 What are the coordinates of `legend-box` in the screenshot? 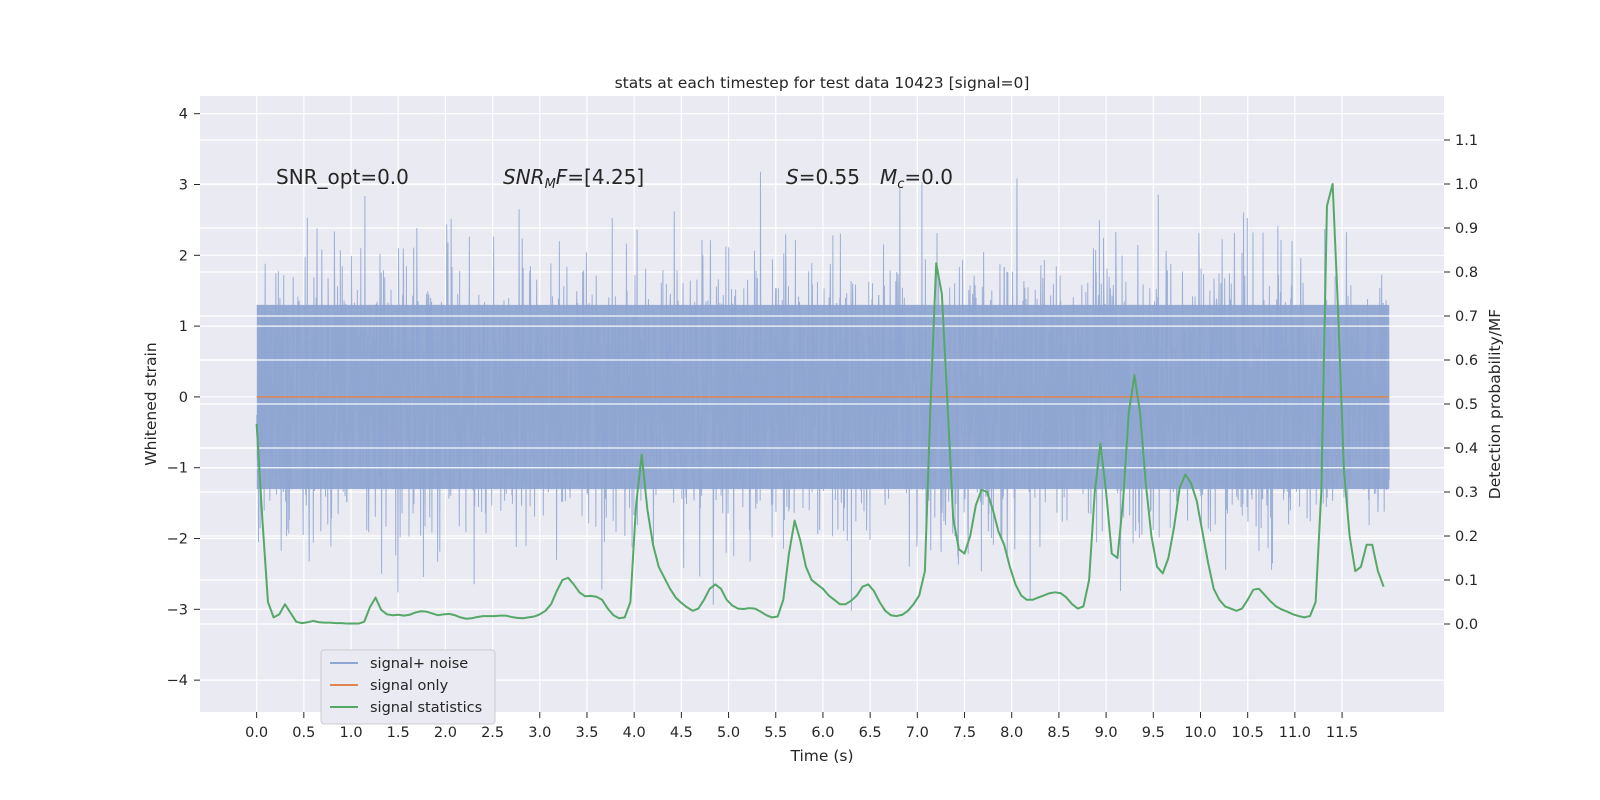 It's located at (408, 687).